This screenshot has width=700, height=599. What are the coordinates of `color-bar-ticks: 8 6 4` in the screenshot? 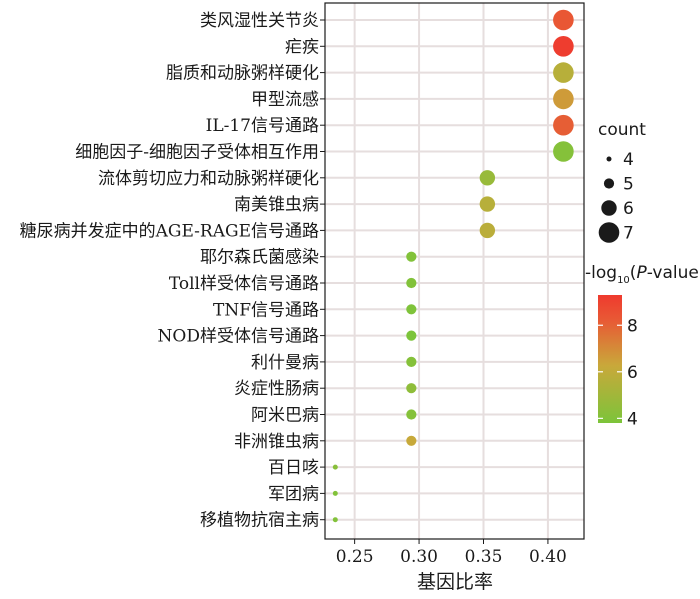 It's located at (618, 372).